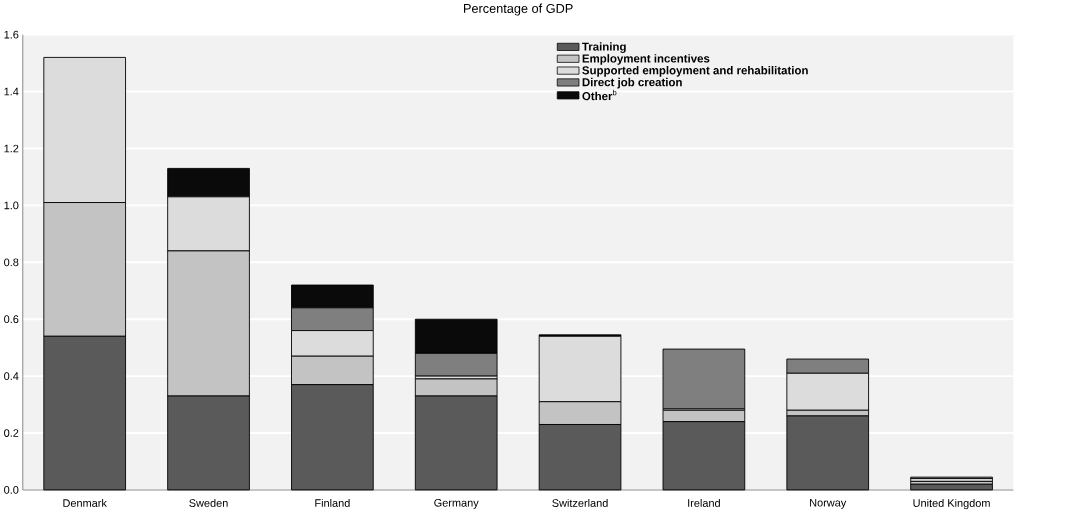 Image resolution: width=1084 pixels, height=518 pixels. I want to click on chart-title: Percentage of GDP, so click(518, 9).